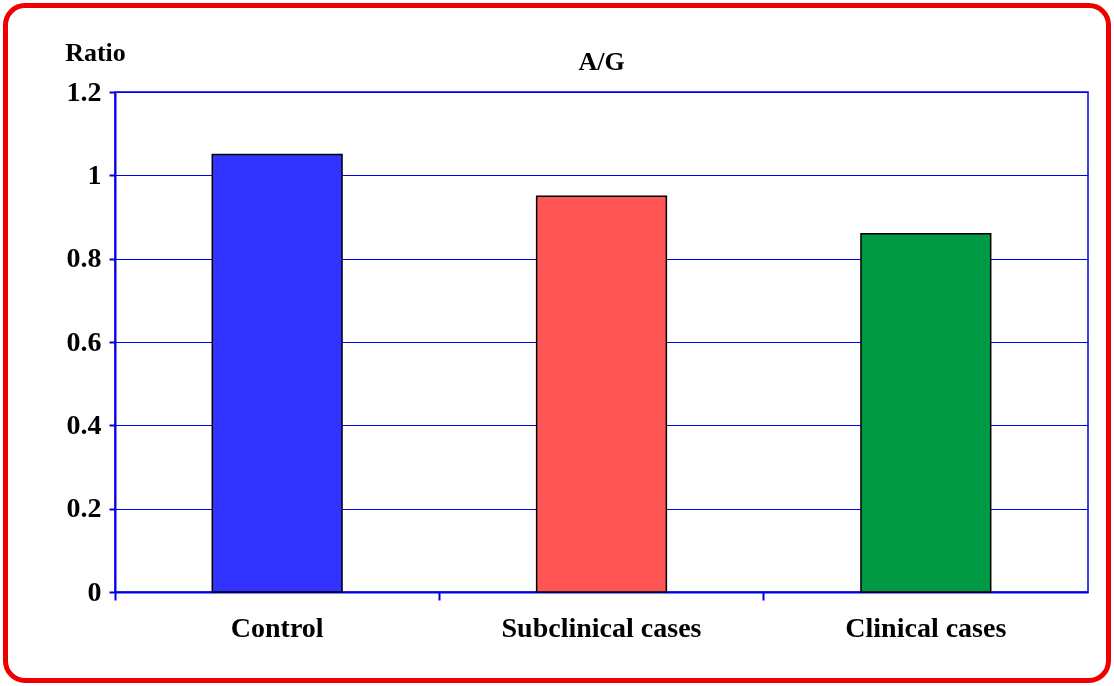 This screenshot has height=686, width=1114. What do you see at coordinates (926, 627) in the screenshot?
I see `x-tick-label: Clinical cases` at bounding box center [926, 627].